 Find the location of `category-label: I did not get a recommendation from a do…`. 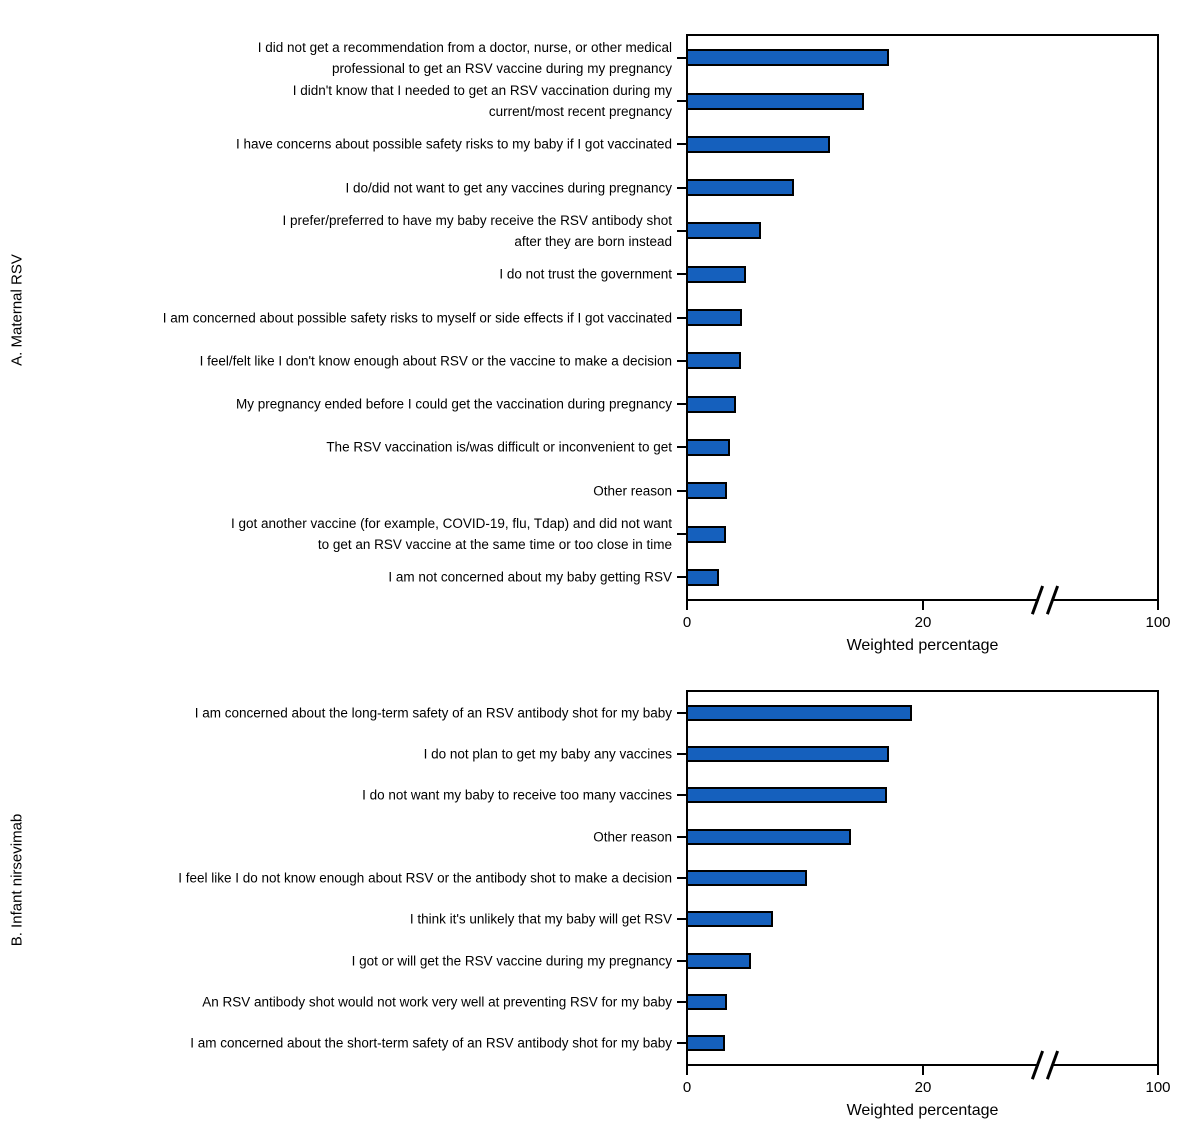

category-label: I did not get a recommendation from a do… is located at coordinates (464, 57).